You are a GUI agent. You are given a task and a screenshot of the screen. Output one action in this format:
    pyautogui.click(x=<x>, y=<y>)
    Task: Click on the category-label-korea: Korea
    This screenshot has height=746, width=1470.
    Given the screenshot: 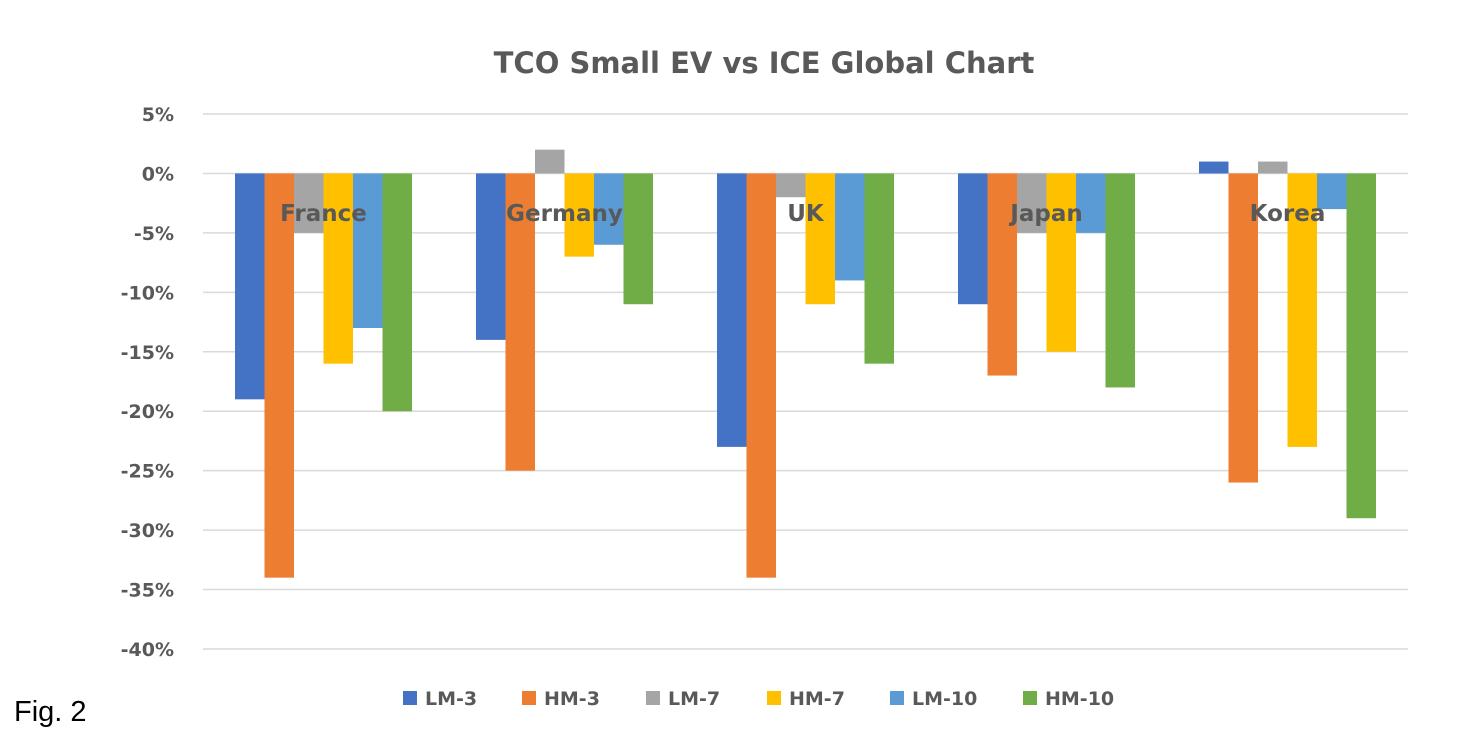 What is the action you would take?
    pyautogui.click(x=1288, y=214)
    